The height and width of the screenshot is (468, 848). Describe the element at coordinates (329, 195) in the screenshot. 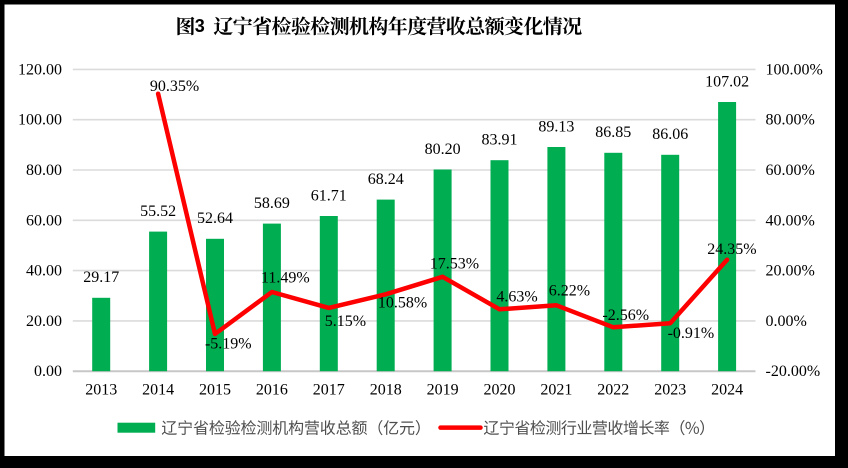

I see `svg-text: 61.71` at that location.